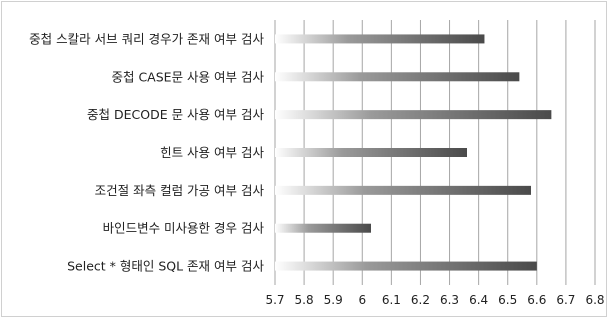 This screenshot has width=610, height=320. I want to click on category-label: 중첩 CASE문 사용 여부 검사, so click(187, 76).